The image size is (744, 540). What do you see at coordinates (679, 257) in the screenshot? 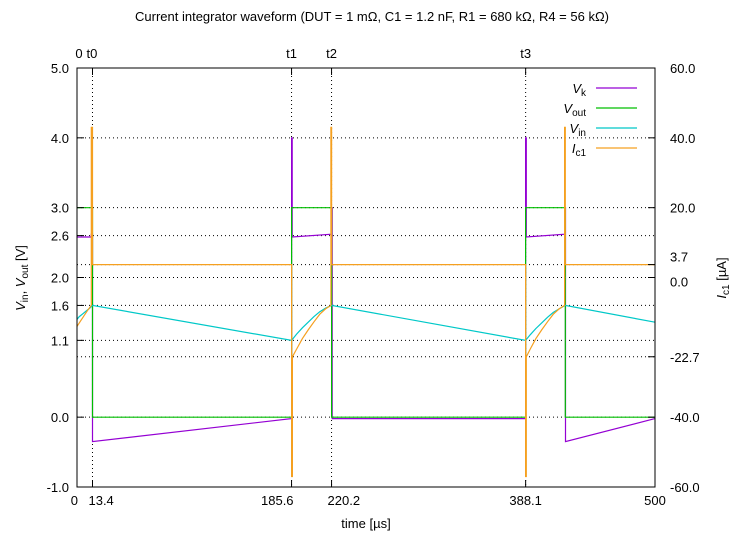
I see `y-right-tick-label: 3.7` at bounding box center [679, 257].